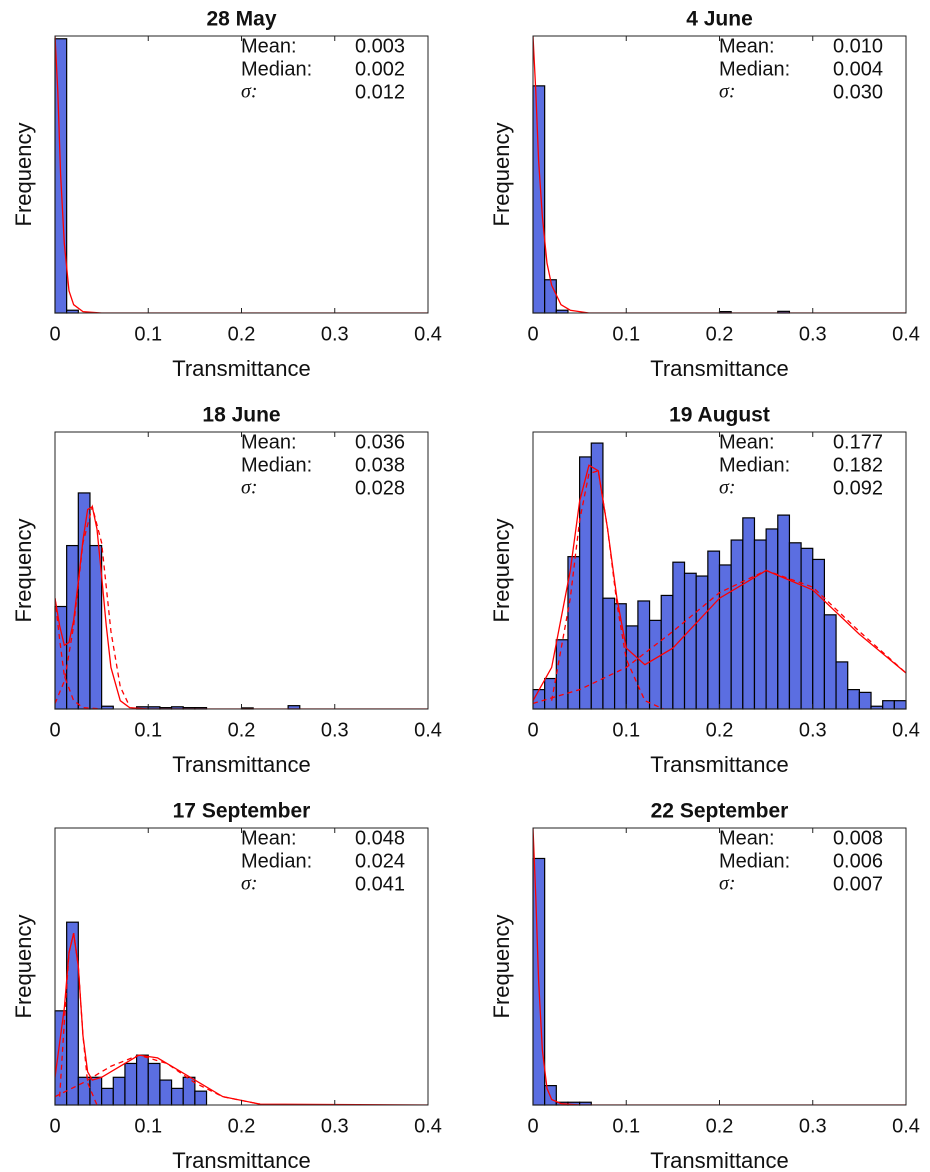 The height and width of the screenshot is (1172, 930). I want to click on stat-value: 0.038, so click(380, 465).